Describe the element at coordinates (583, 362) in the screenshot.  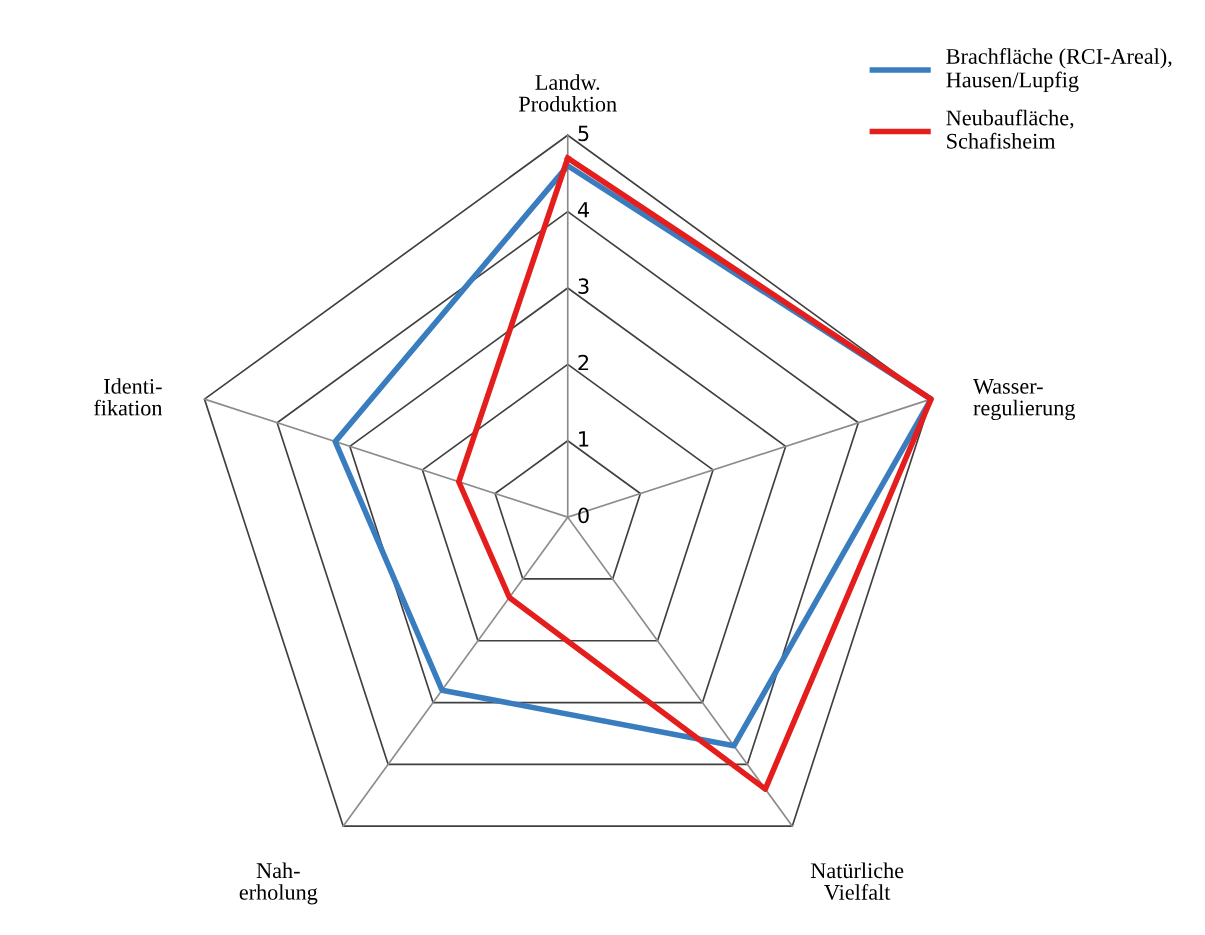
I see `y-tick-label: 2` at that location.